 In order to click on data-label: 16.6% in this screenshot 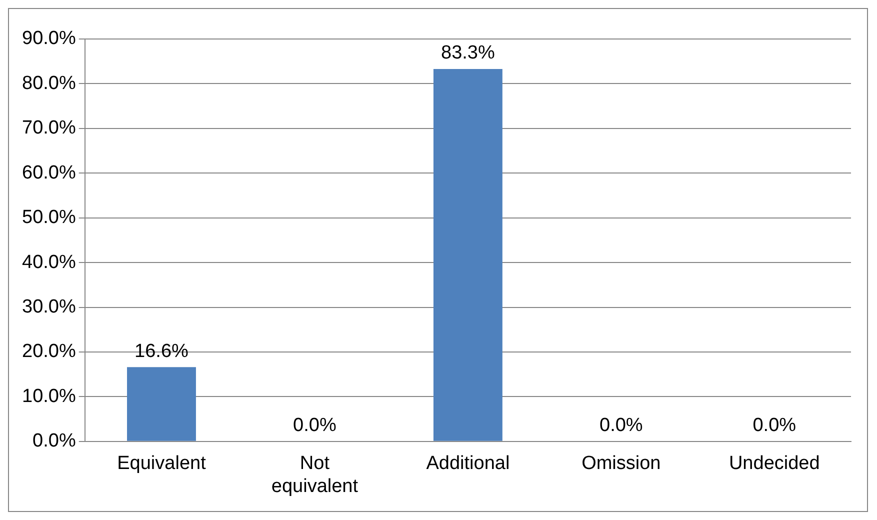, I will do `click(161, 351)`.